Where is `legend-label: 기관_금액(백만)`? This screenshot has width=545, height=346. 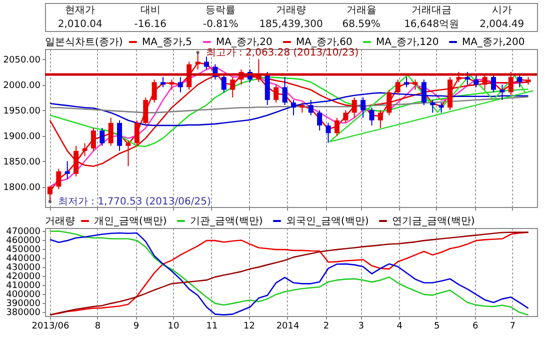 legend-label: 기관_금액(백만) is located at coordinates (226, 221).